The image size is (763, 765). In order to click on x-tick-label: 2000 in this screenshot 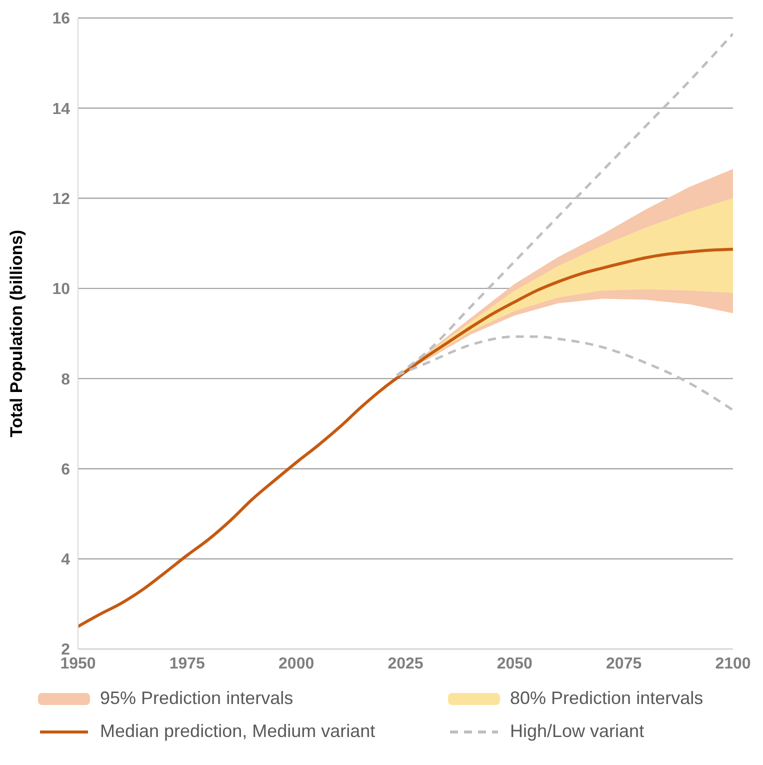, I will do `click(296, 663)`.